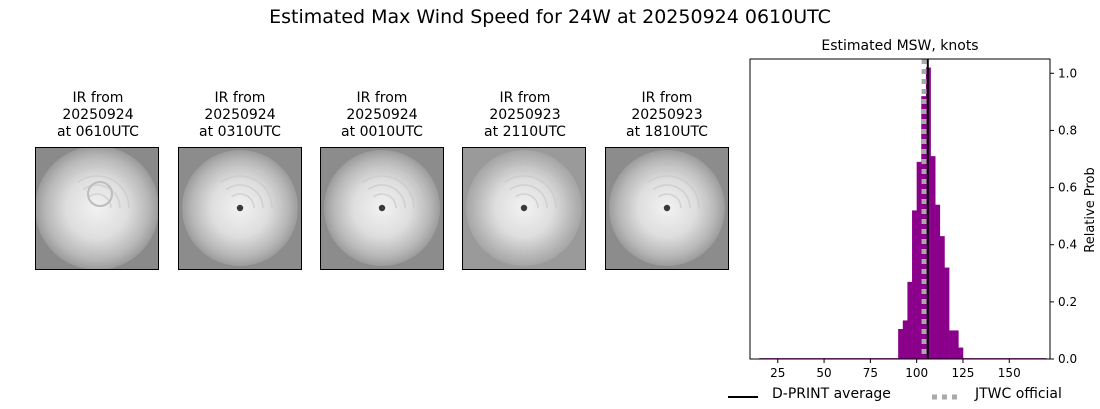 This screenshot has width=1100, height=409. Describe the element at coordinates (1090, 209) in the screenshot. I see `y-axis-label: Relative Prob` at that location.